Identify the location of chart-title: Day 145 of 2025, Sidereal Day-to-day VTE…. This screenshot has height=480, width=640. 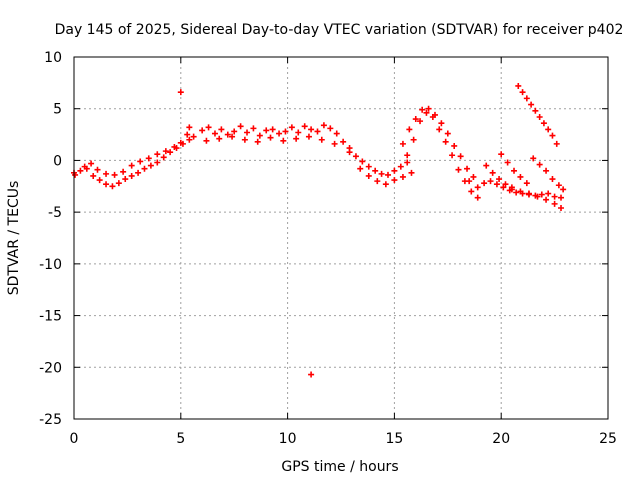
(339, 30).